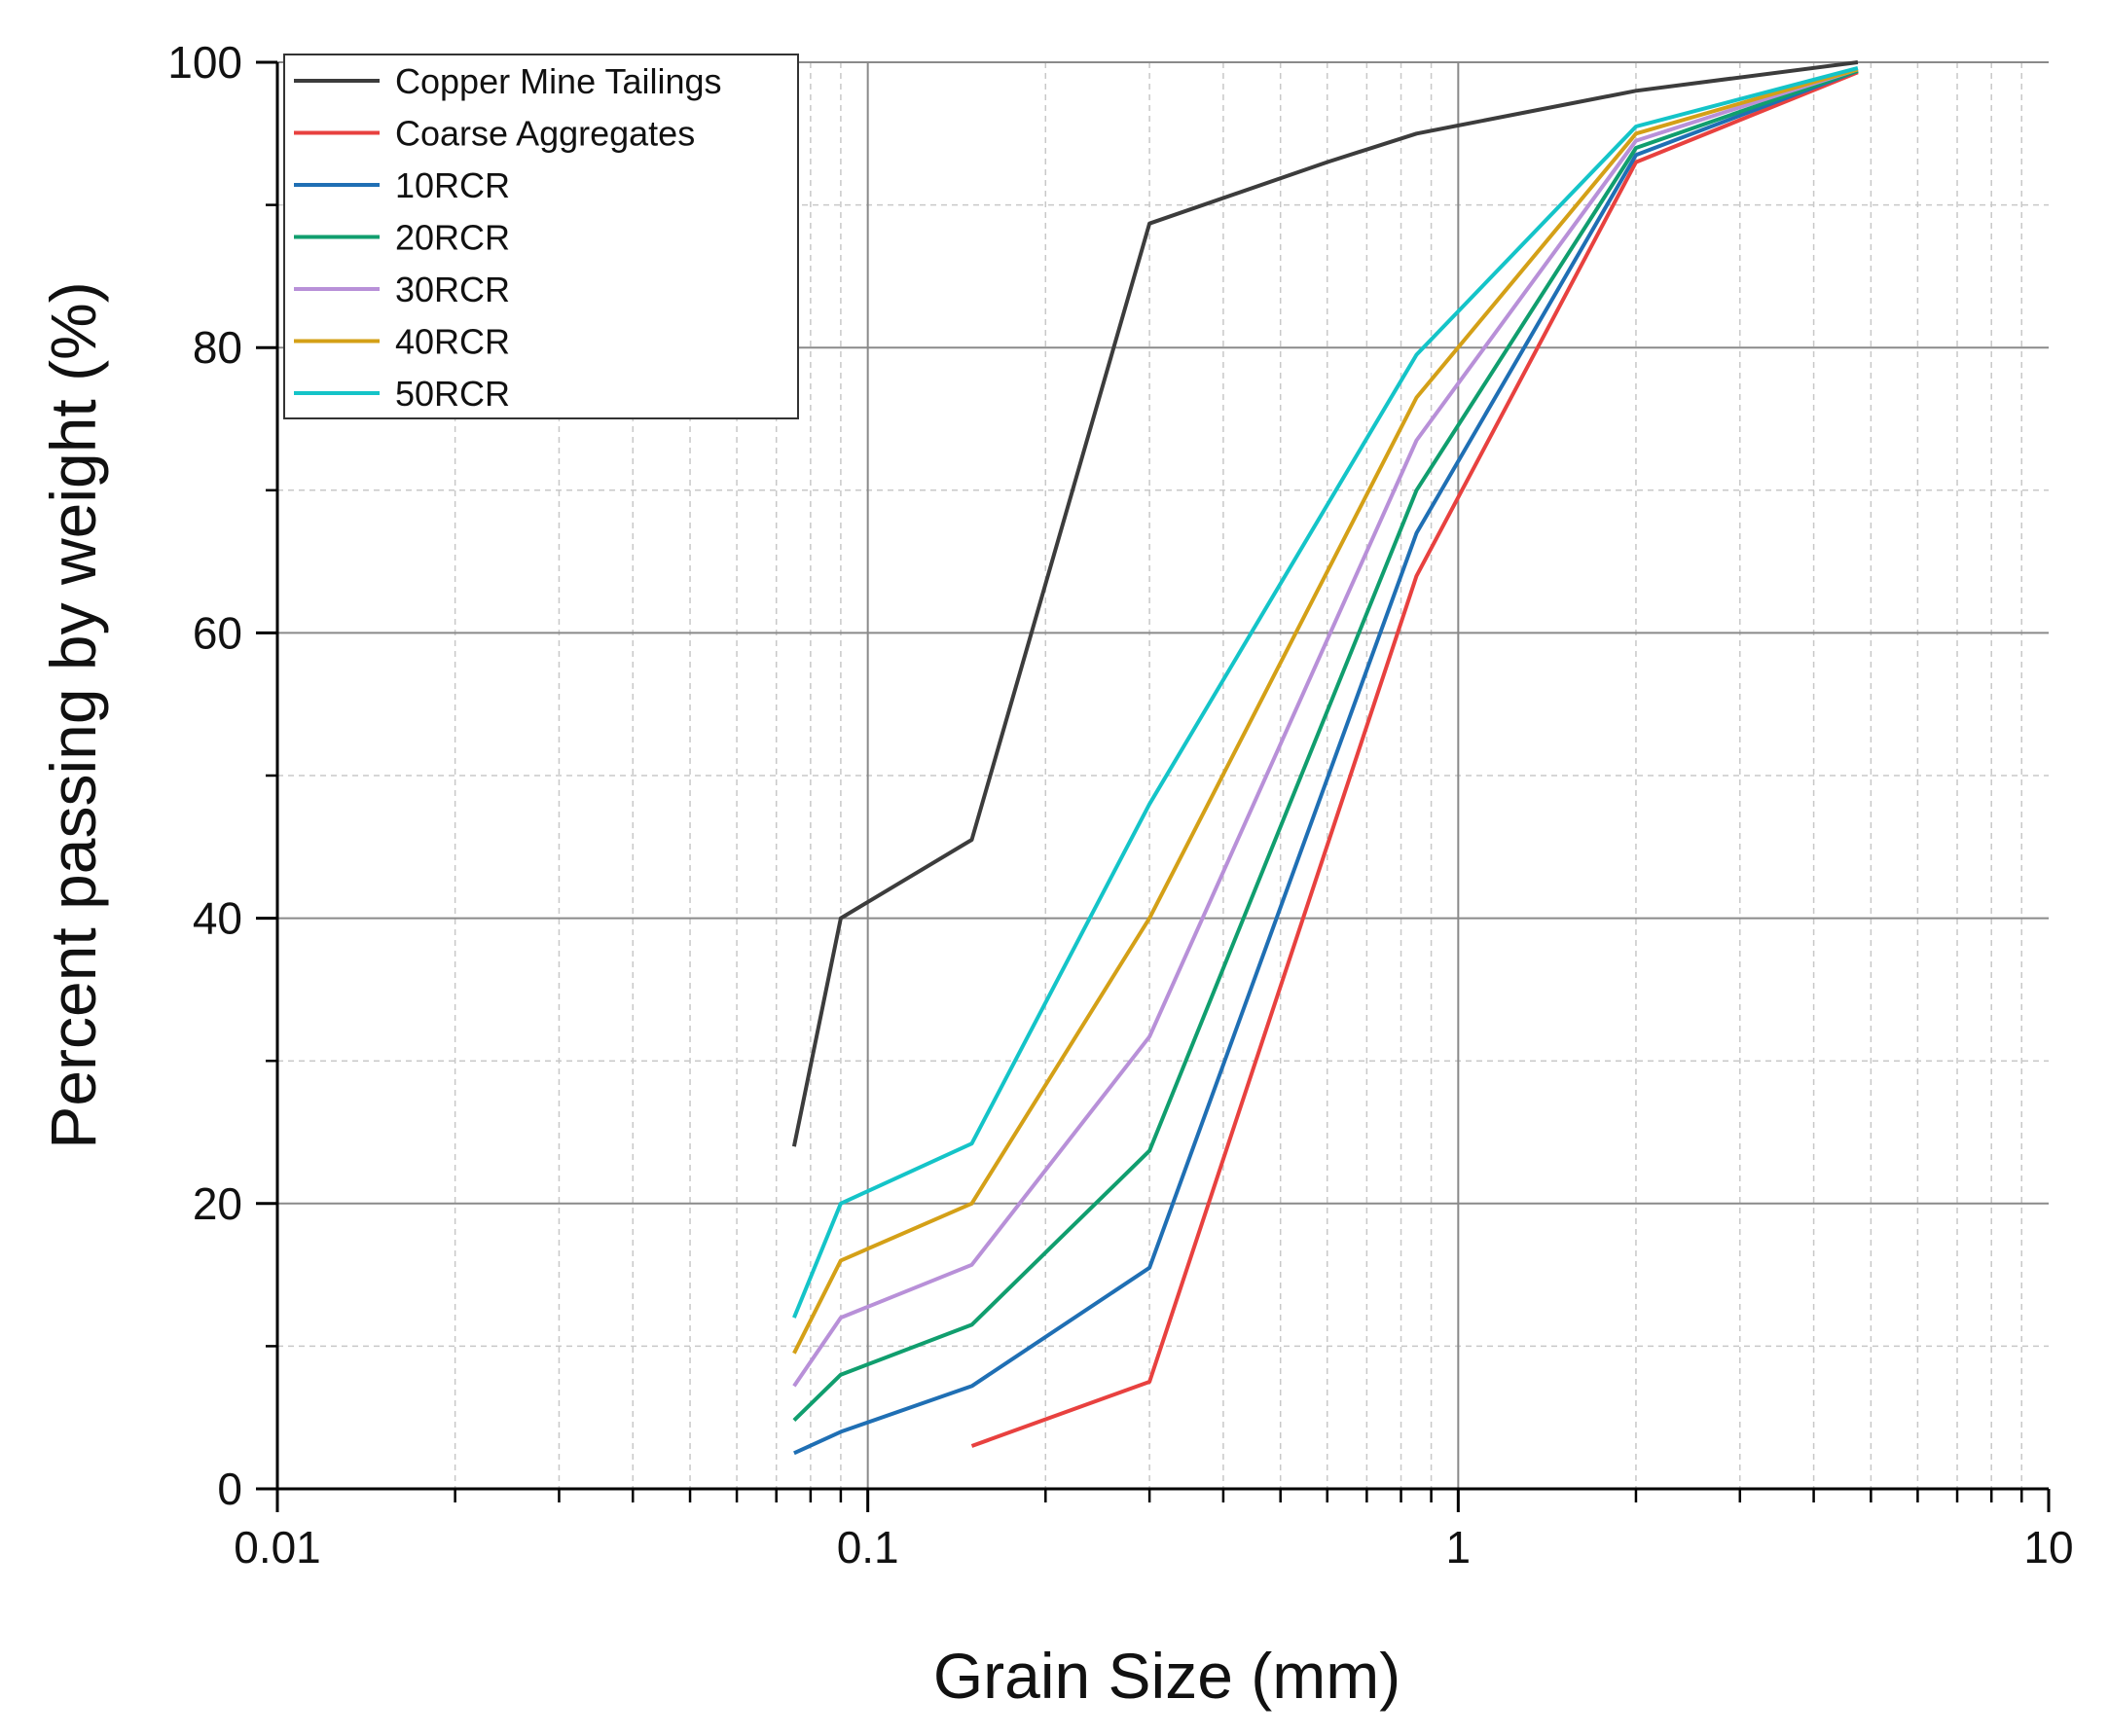 This screenshot has width=2109, height=1736. What do you see at coordinates (217, 919) in the screenshot?
I see `y-tick-label: 40` at bounding box center [217, 919].